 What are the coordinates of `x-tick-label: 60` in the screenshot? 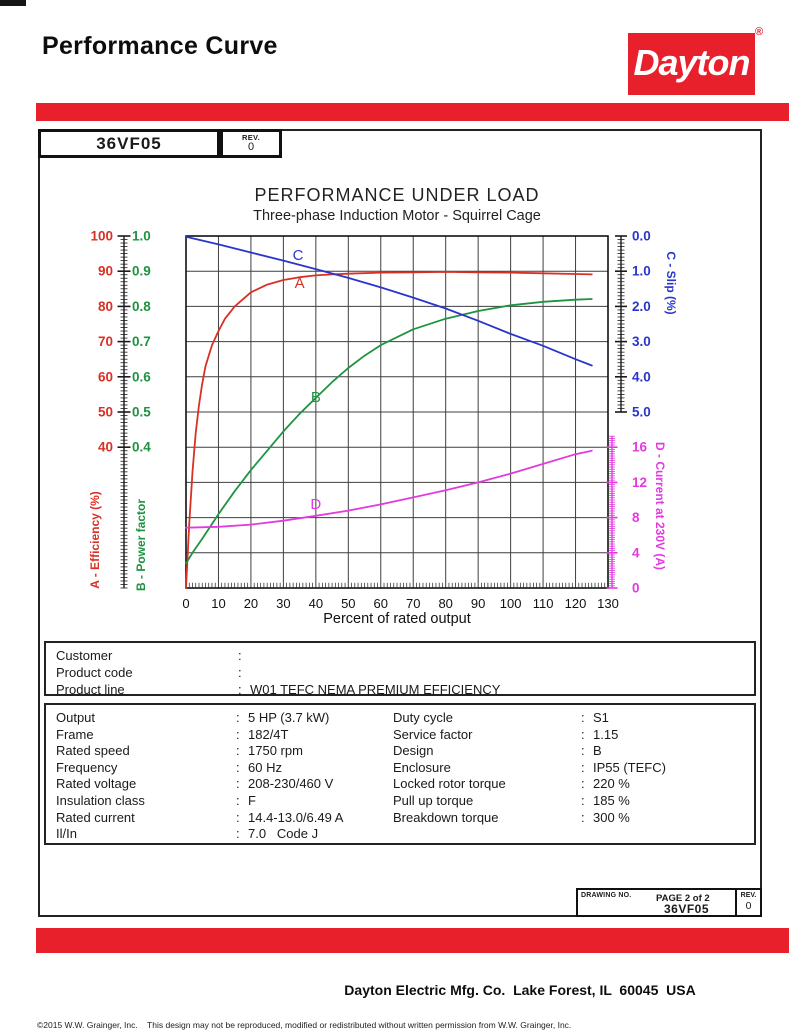 It's located at (381, 603).